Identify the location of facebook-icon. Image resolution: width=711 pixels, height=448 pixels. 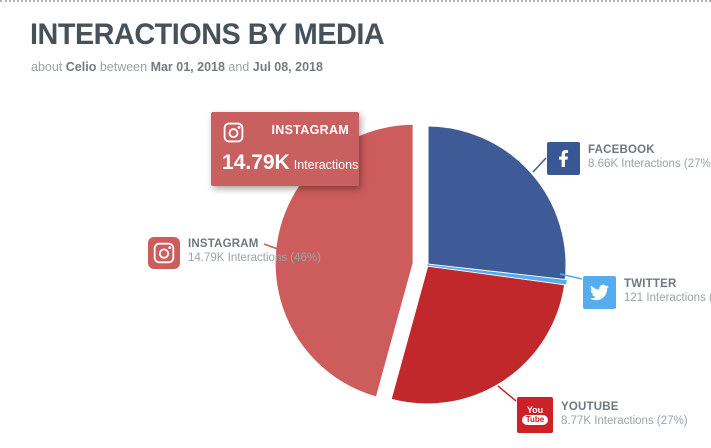
(563, 158).